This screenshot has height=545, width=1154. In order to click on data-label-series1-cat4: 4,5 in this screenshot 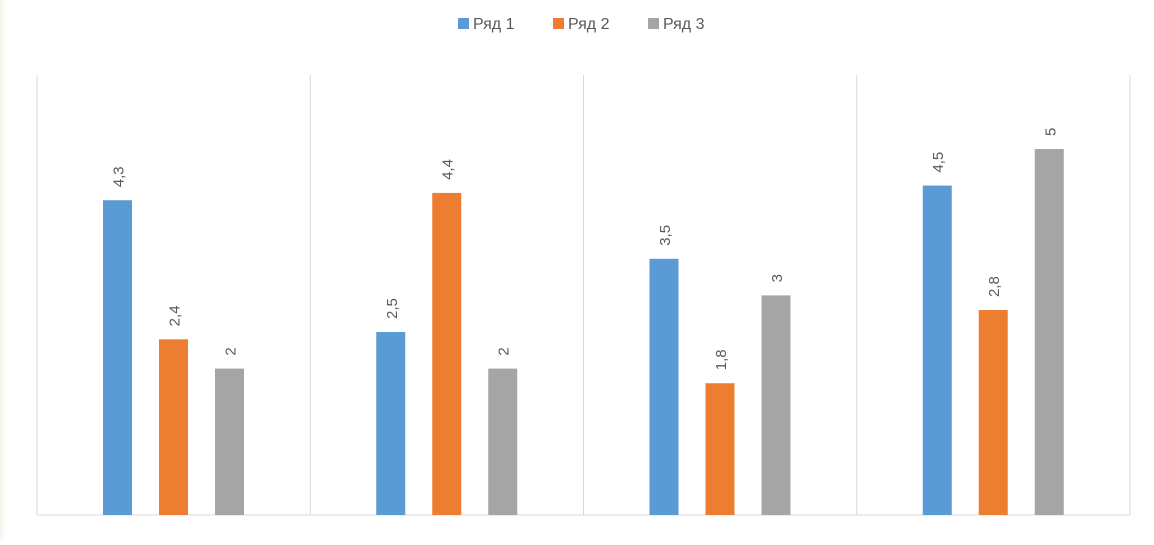, I will do `click(938, 162)`.